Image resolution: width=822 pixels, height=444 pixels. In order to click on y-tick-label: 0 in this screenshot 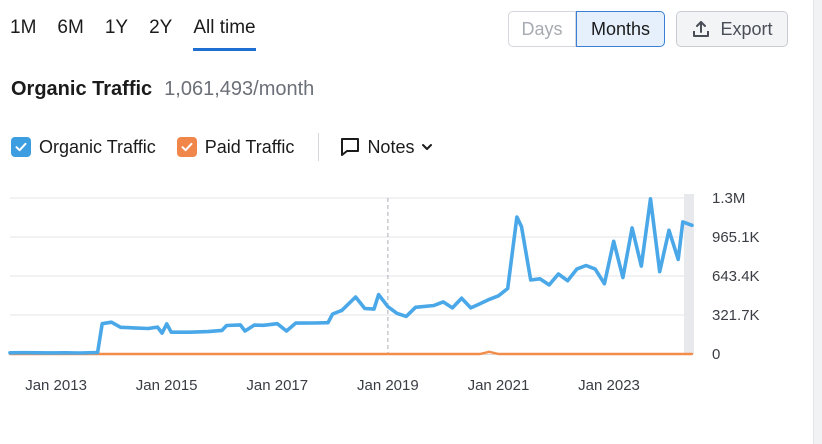, I will do `click(716, 354)`.